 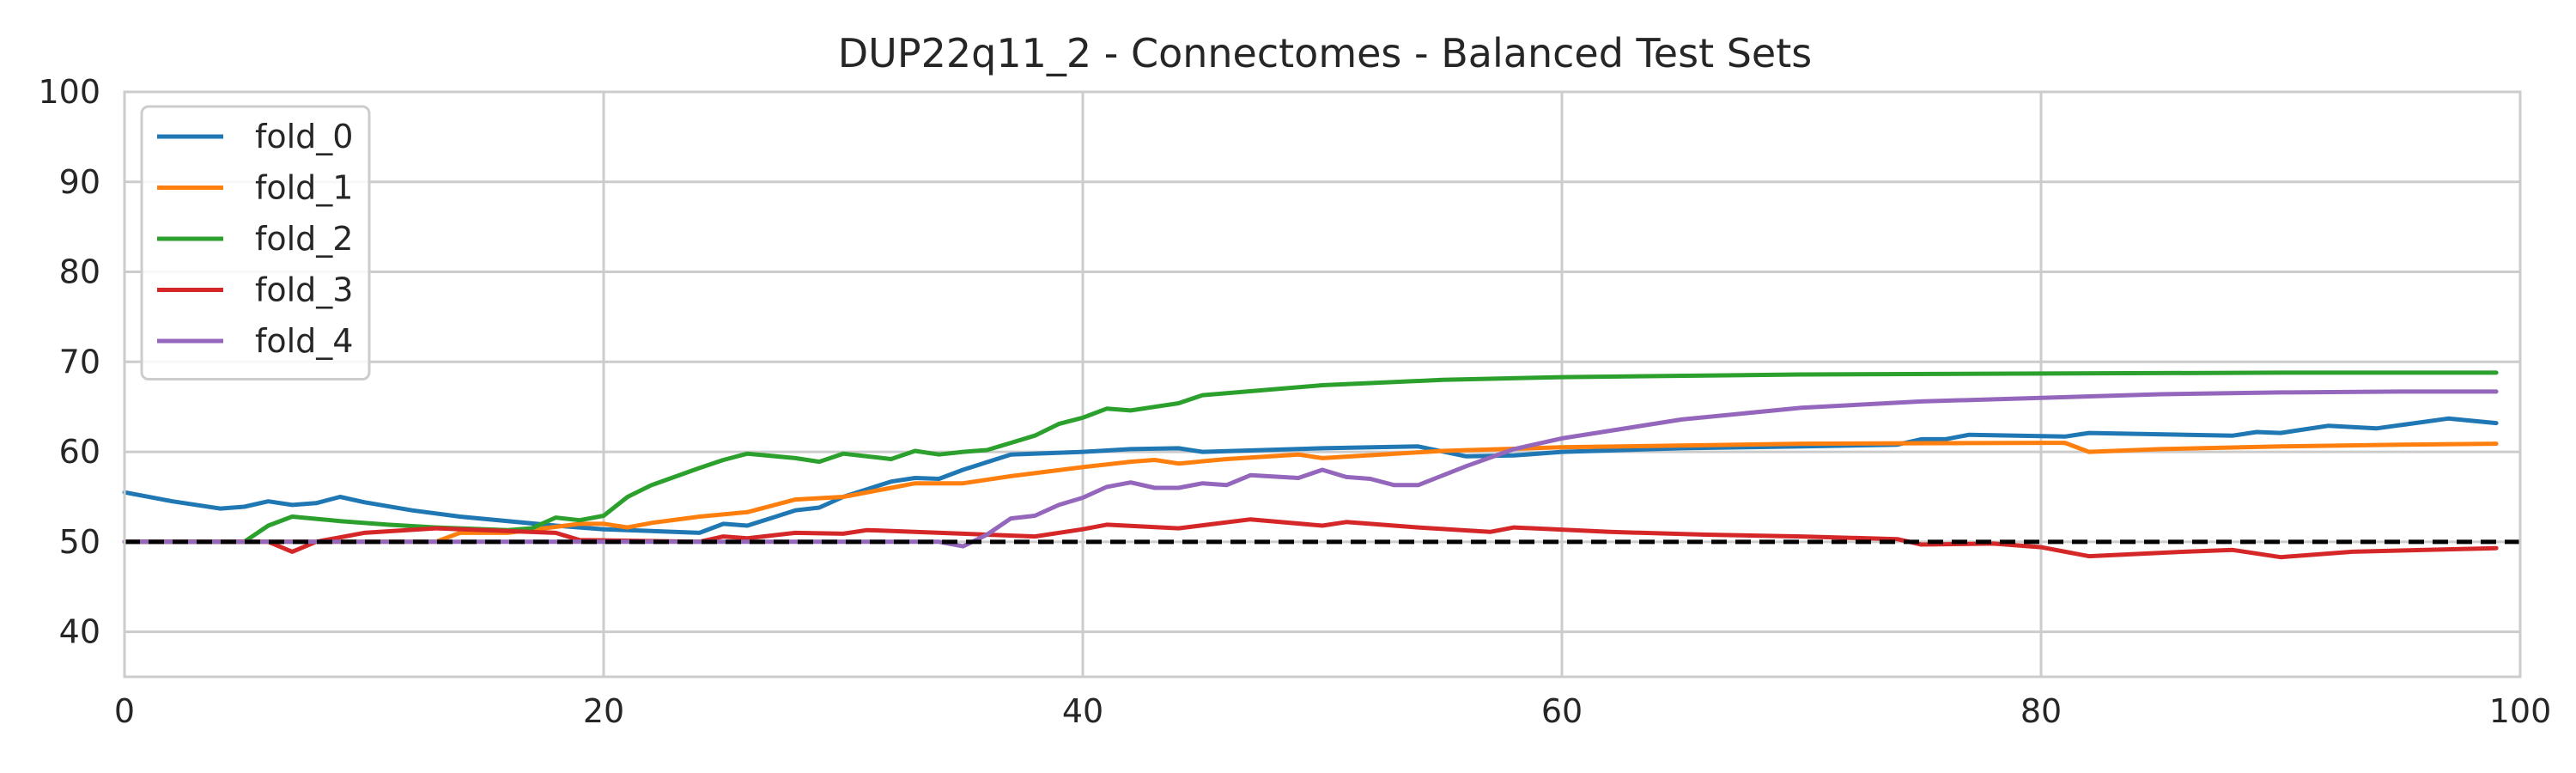 What do you see at coordinates (79, 452) in the screenshot?
I see `y-tick-label: 60` at bounding box center [79, 452].